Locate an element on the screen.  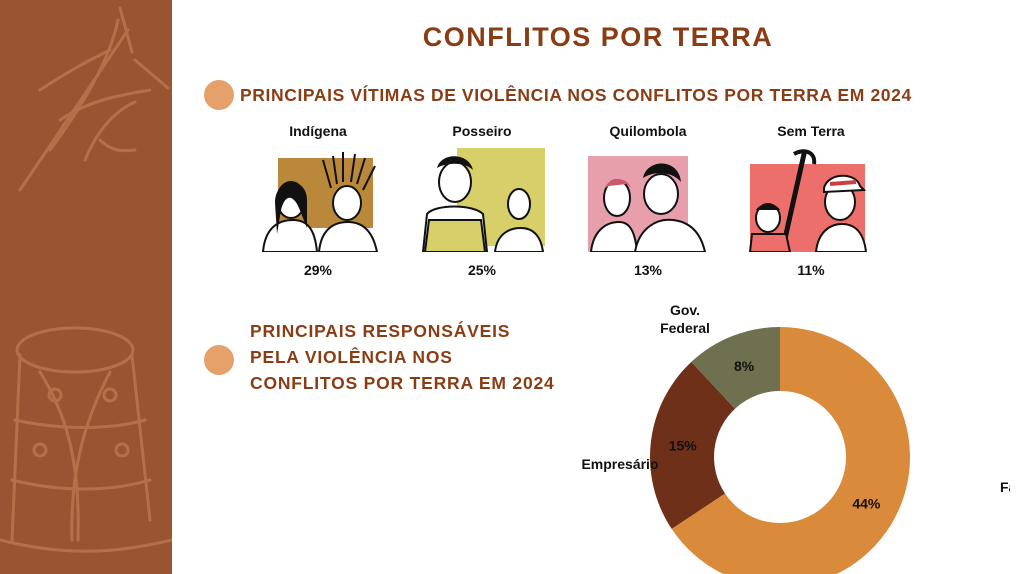
victim-posseiro: Posseiro 25% is located at coordinates (482, 200).